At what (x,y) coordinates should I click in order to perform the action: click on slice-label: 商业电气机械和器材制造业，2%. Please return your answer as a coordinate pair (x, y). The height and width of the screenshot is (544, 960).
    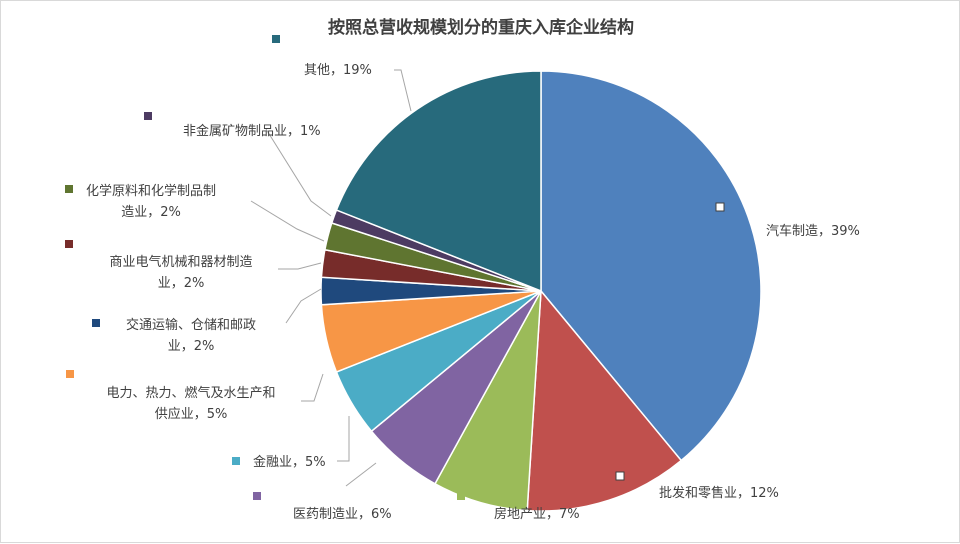
    Looking at the image, I should click on (180, 272).